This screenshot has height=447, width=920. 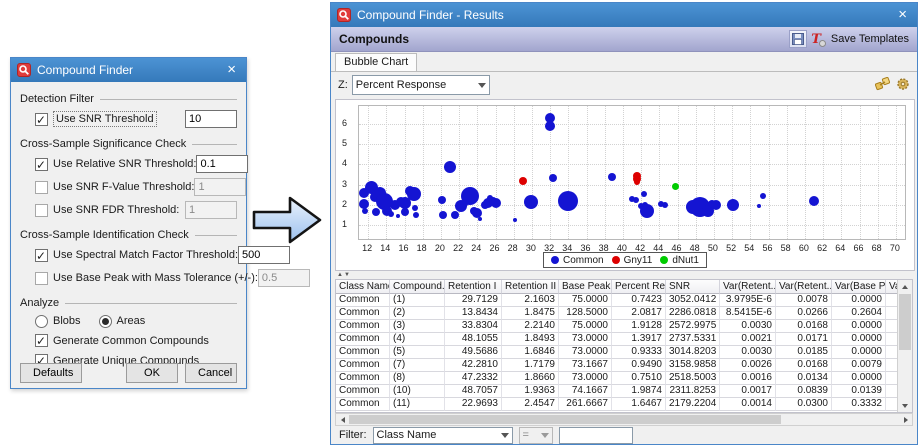 What do you see at coordinates (903, 85) in the screenshot?
I see `gear-icon` at bounding box center [903, 85].